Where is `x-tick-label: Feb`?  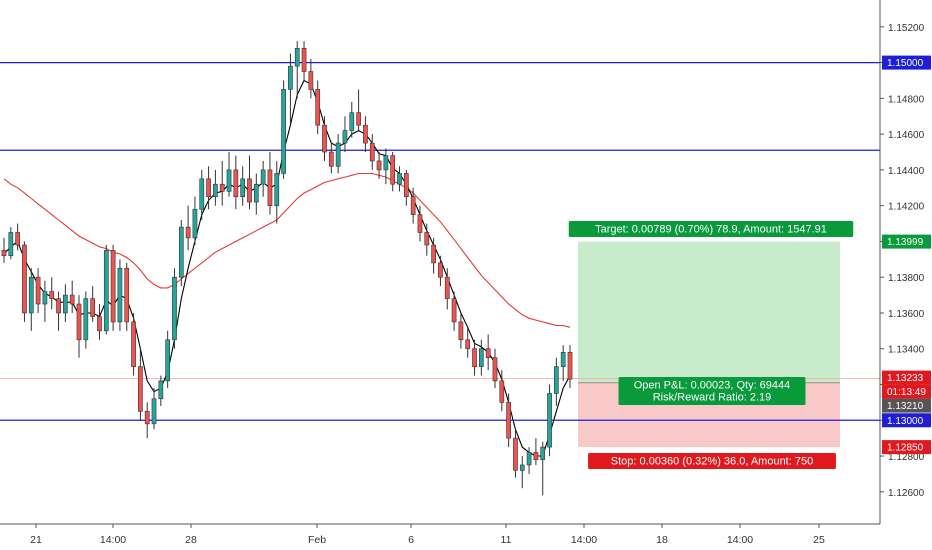
x-tick-label: Feb is located at coordinates (317, 540).